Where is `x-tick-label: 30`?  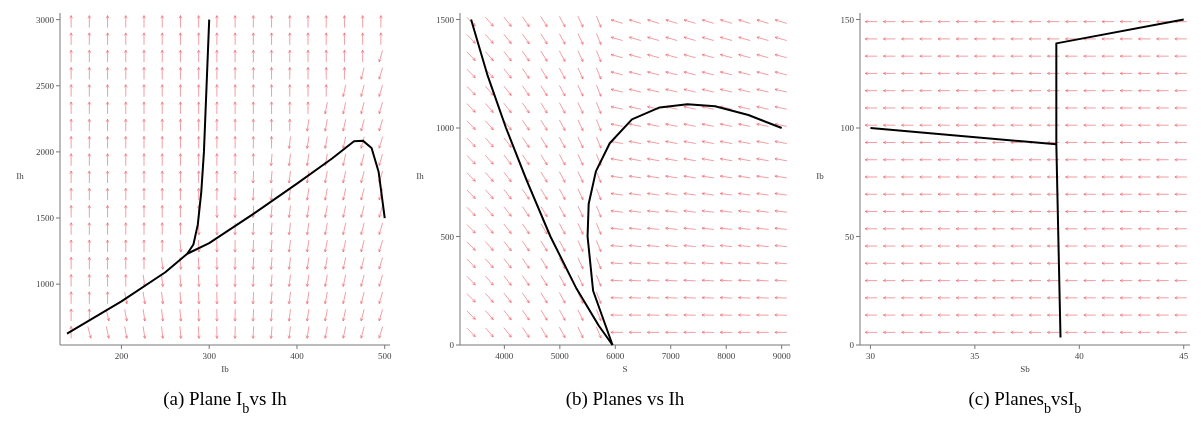 x-tick-label: 30 is located at coordinates (870, 356).